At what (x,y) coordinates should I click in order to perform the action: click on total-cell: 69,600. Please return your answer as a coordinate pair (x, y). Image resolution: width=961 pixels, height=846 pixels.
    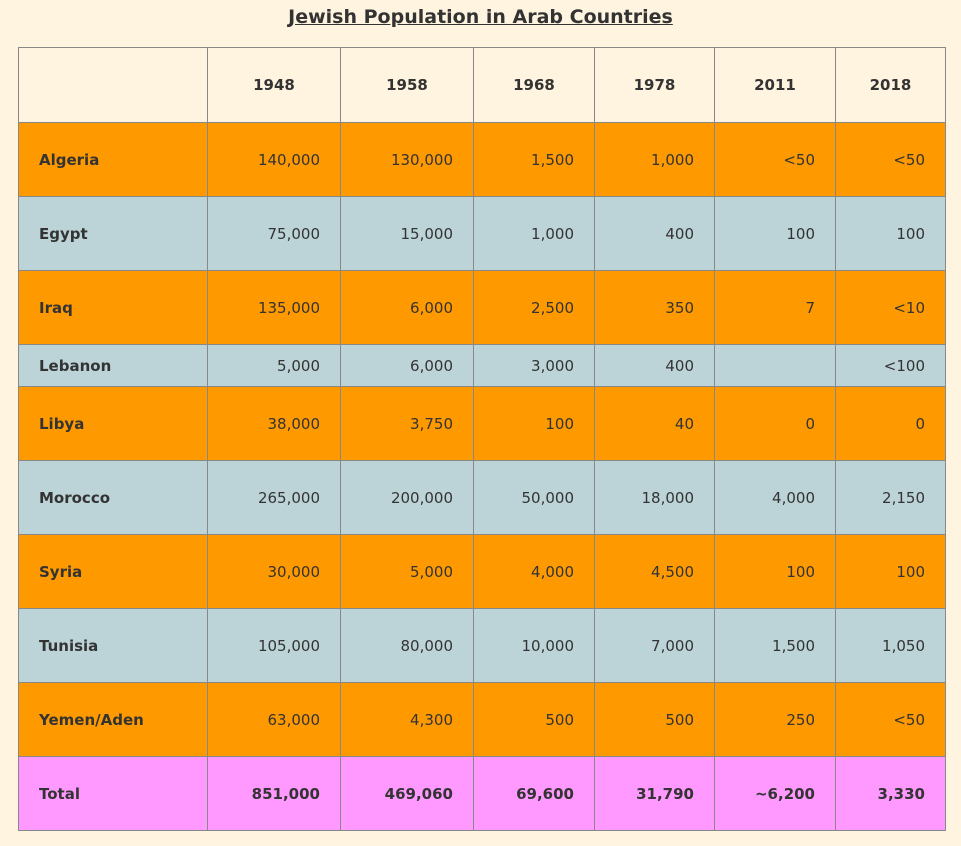
    Looking at the image, I should click on (534, 793).